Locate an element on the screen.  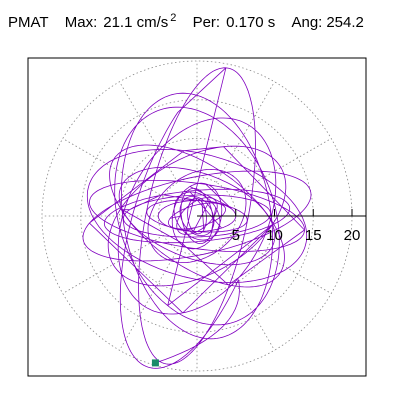
period-label: Per: is located at coordinates (206, 22).